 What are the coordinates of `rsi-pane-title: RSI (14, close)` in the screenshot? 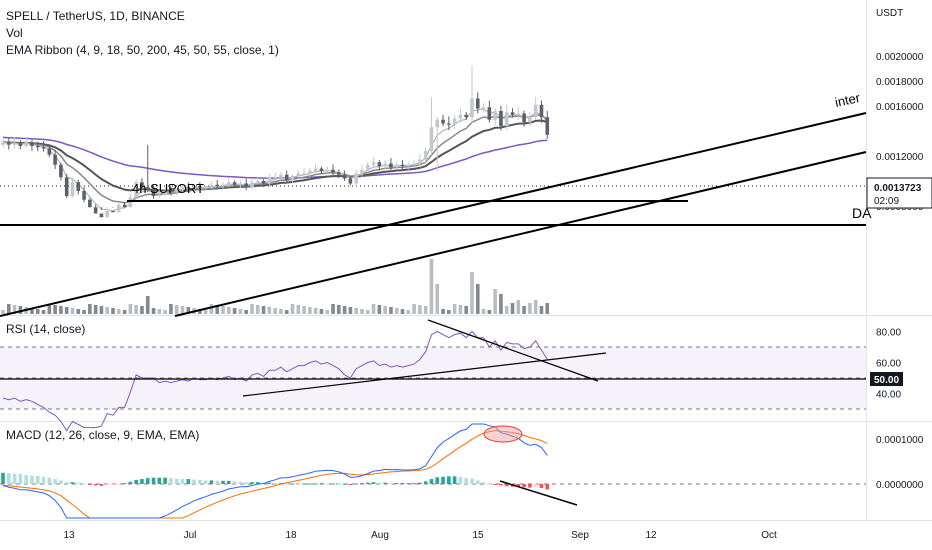 It's located at (46, 329).